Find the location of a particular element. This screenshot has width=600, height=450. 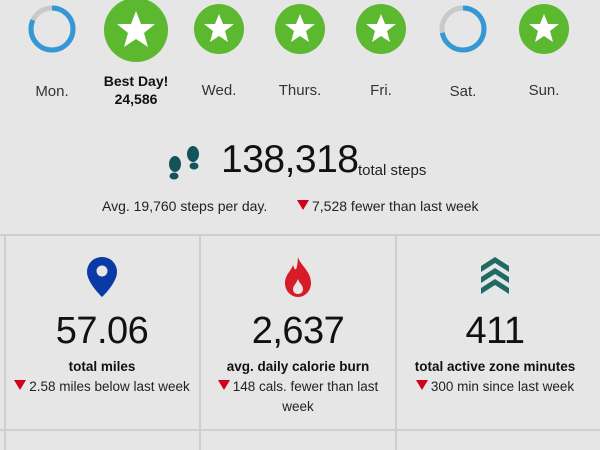

stat-label: avg. daily calorie burn is located at coordinates (298, 366).